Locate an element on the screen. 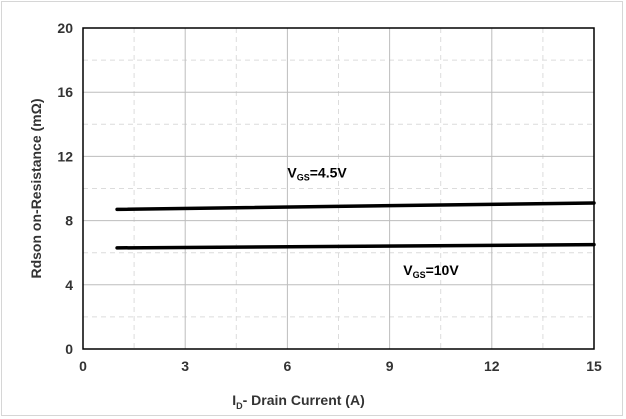 This screenshot has width=626, height=419. series-label-0: VGS=4.5V is located at coordinates (317, 173).